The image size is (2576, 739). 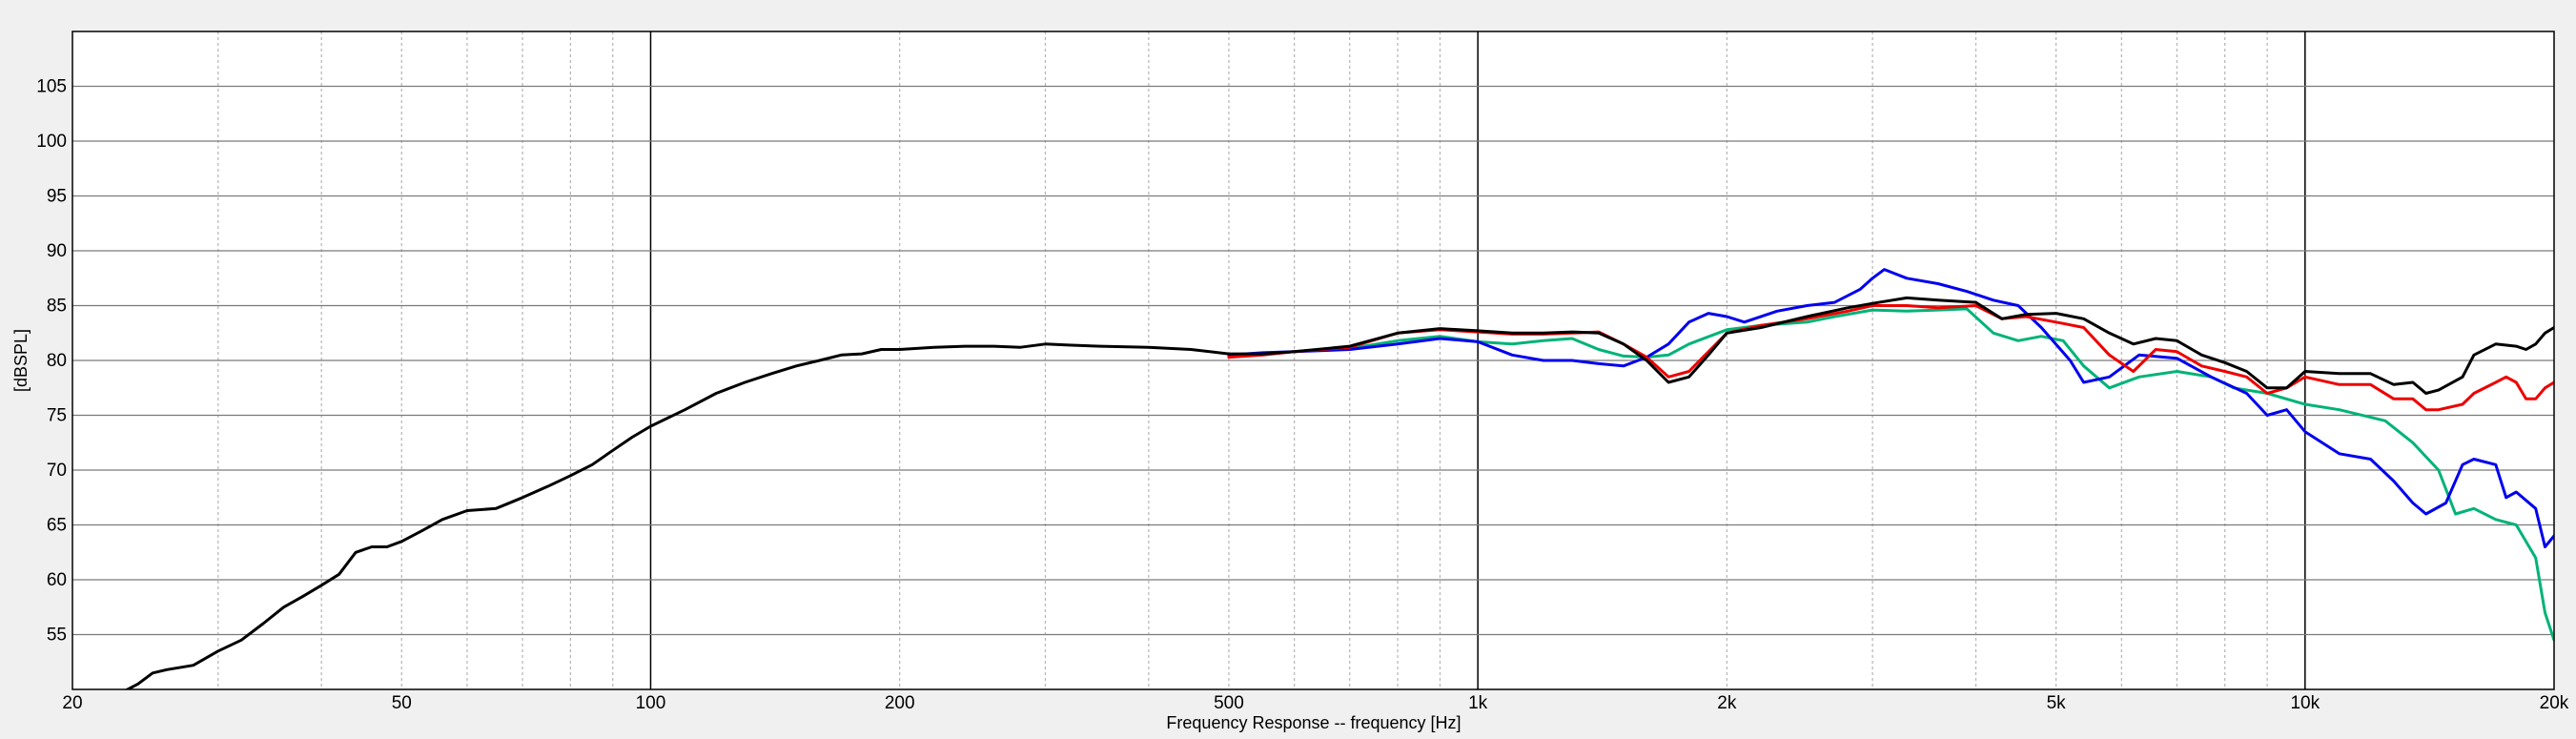 I want to click on y-tick-label: 100, so click(x=51, y=142).